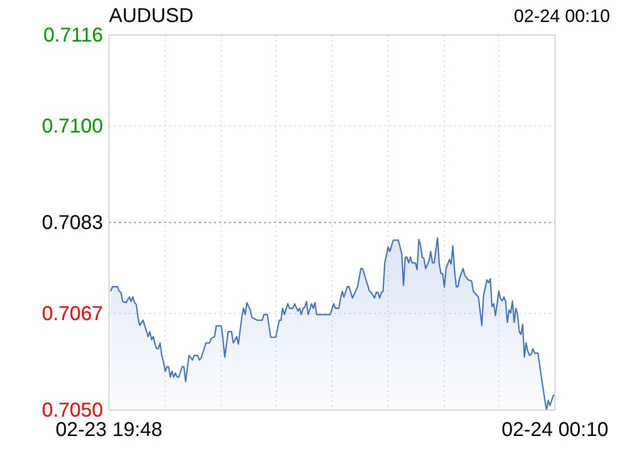 The height and width of the screenshot is (460, 620). What do you see at coordinates (109, 430) in the screenshot?
I see `x-tick-label: 02-23 19:48` at bounding box center [109, 430].